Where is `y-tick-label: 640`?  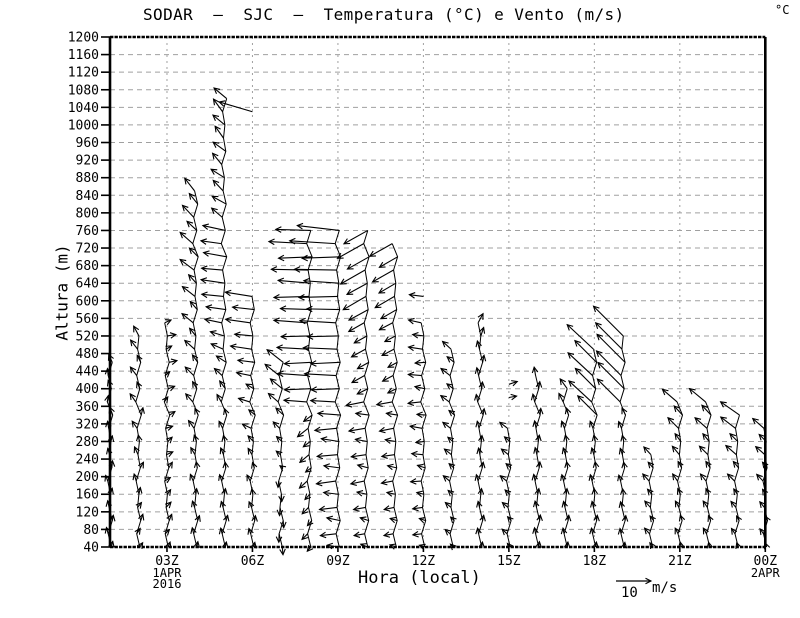
y-tick-label: 640 is located at coordinates (87, 284).